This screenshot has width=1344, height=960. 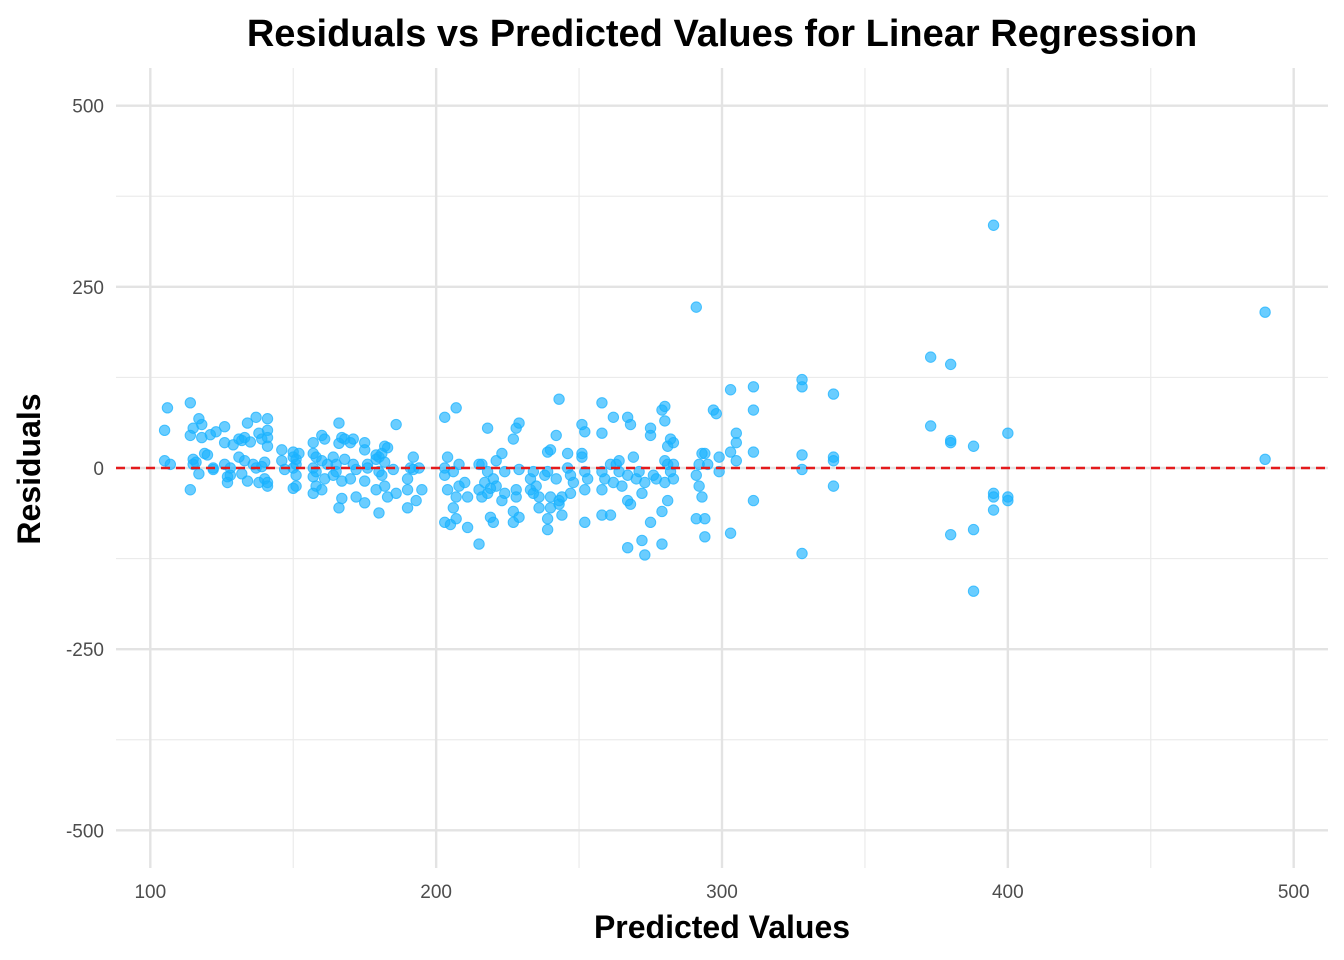 What do you see at coordinates (98, 469) in the screenshot?
I see `y-tick-label: 0` at bounding box center [98, 469].